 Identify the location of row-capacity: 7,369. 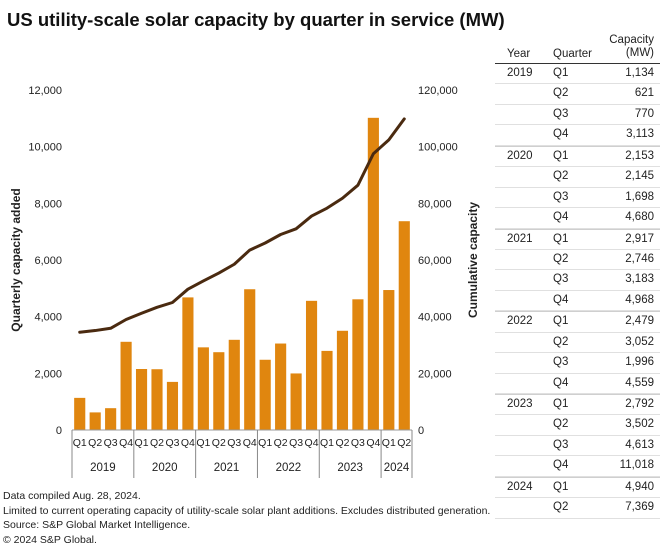
(639, 507).